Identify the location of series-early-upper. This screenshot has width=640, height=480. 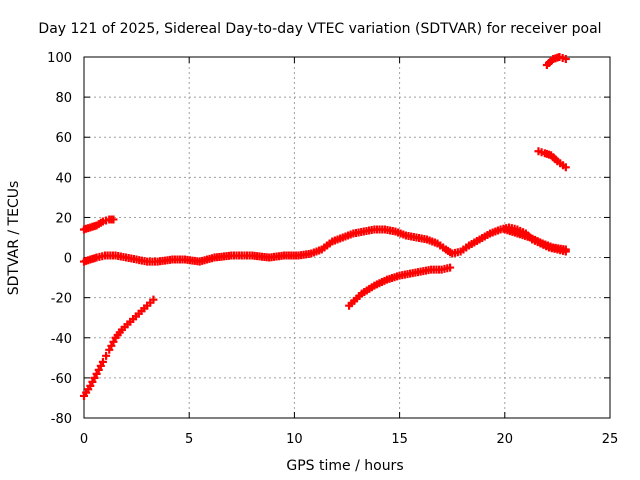
(99, 224).